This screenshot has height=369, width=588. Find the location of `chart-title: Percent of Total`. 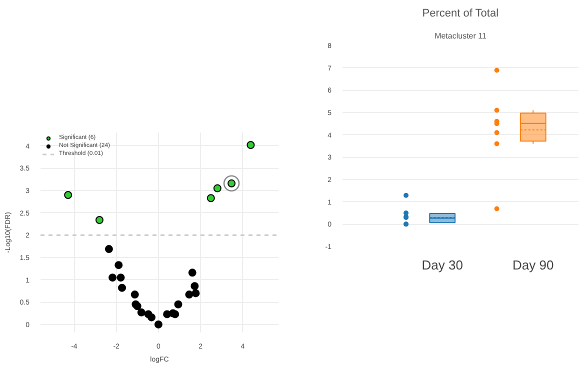

chart-title: Percent of Total is located at coordinates (460, 14).